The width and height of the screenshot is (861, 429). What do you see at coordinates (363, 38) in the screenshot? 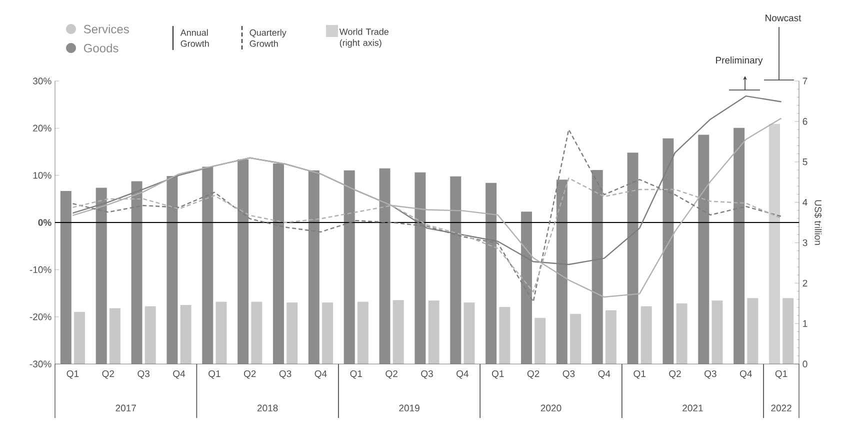
I see `text: World Trade (right axis)` at bounding box center [363, 38].